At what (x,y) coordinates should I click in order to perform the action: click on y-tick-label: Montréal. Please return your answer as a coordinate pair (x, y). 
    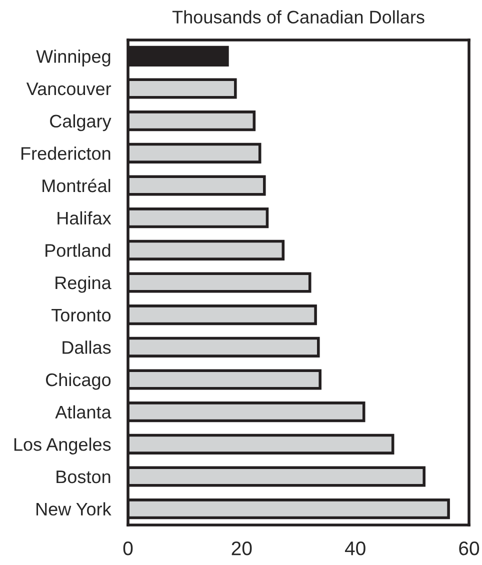
    Looking at the image, I should click on (76, 185).